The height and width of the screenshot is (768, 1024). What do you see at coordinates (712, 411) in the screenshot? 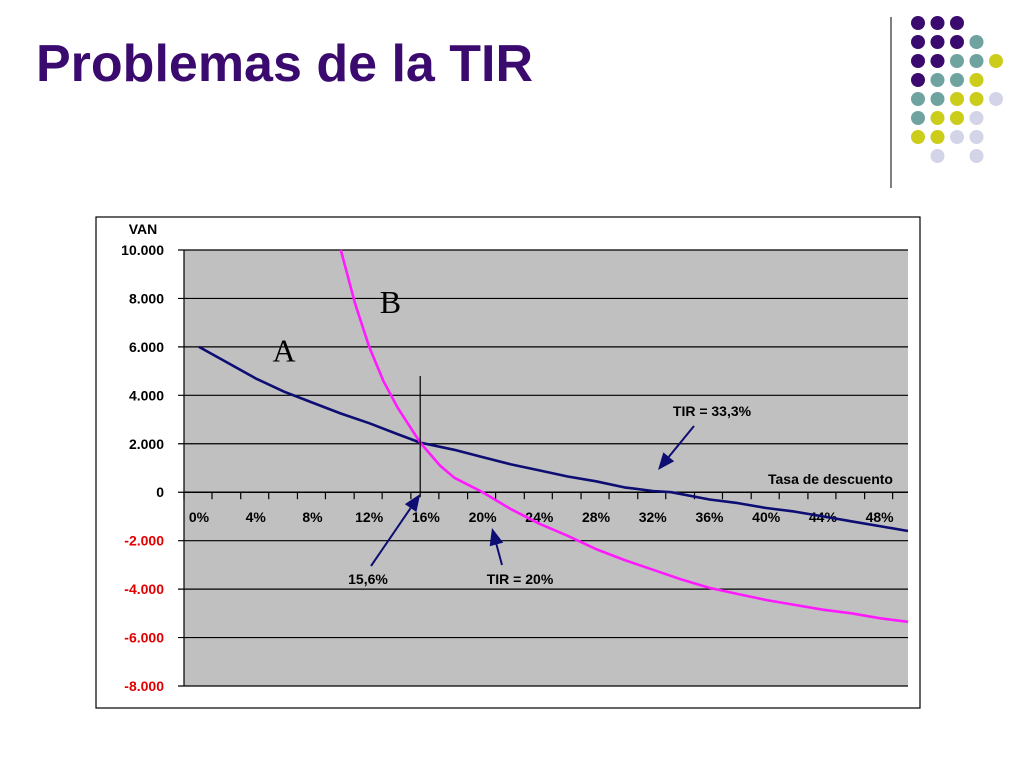
I see `tir-a-label: TIR = 33,3%` at bounding box center [712, 411].